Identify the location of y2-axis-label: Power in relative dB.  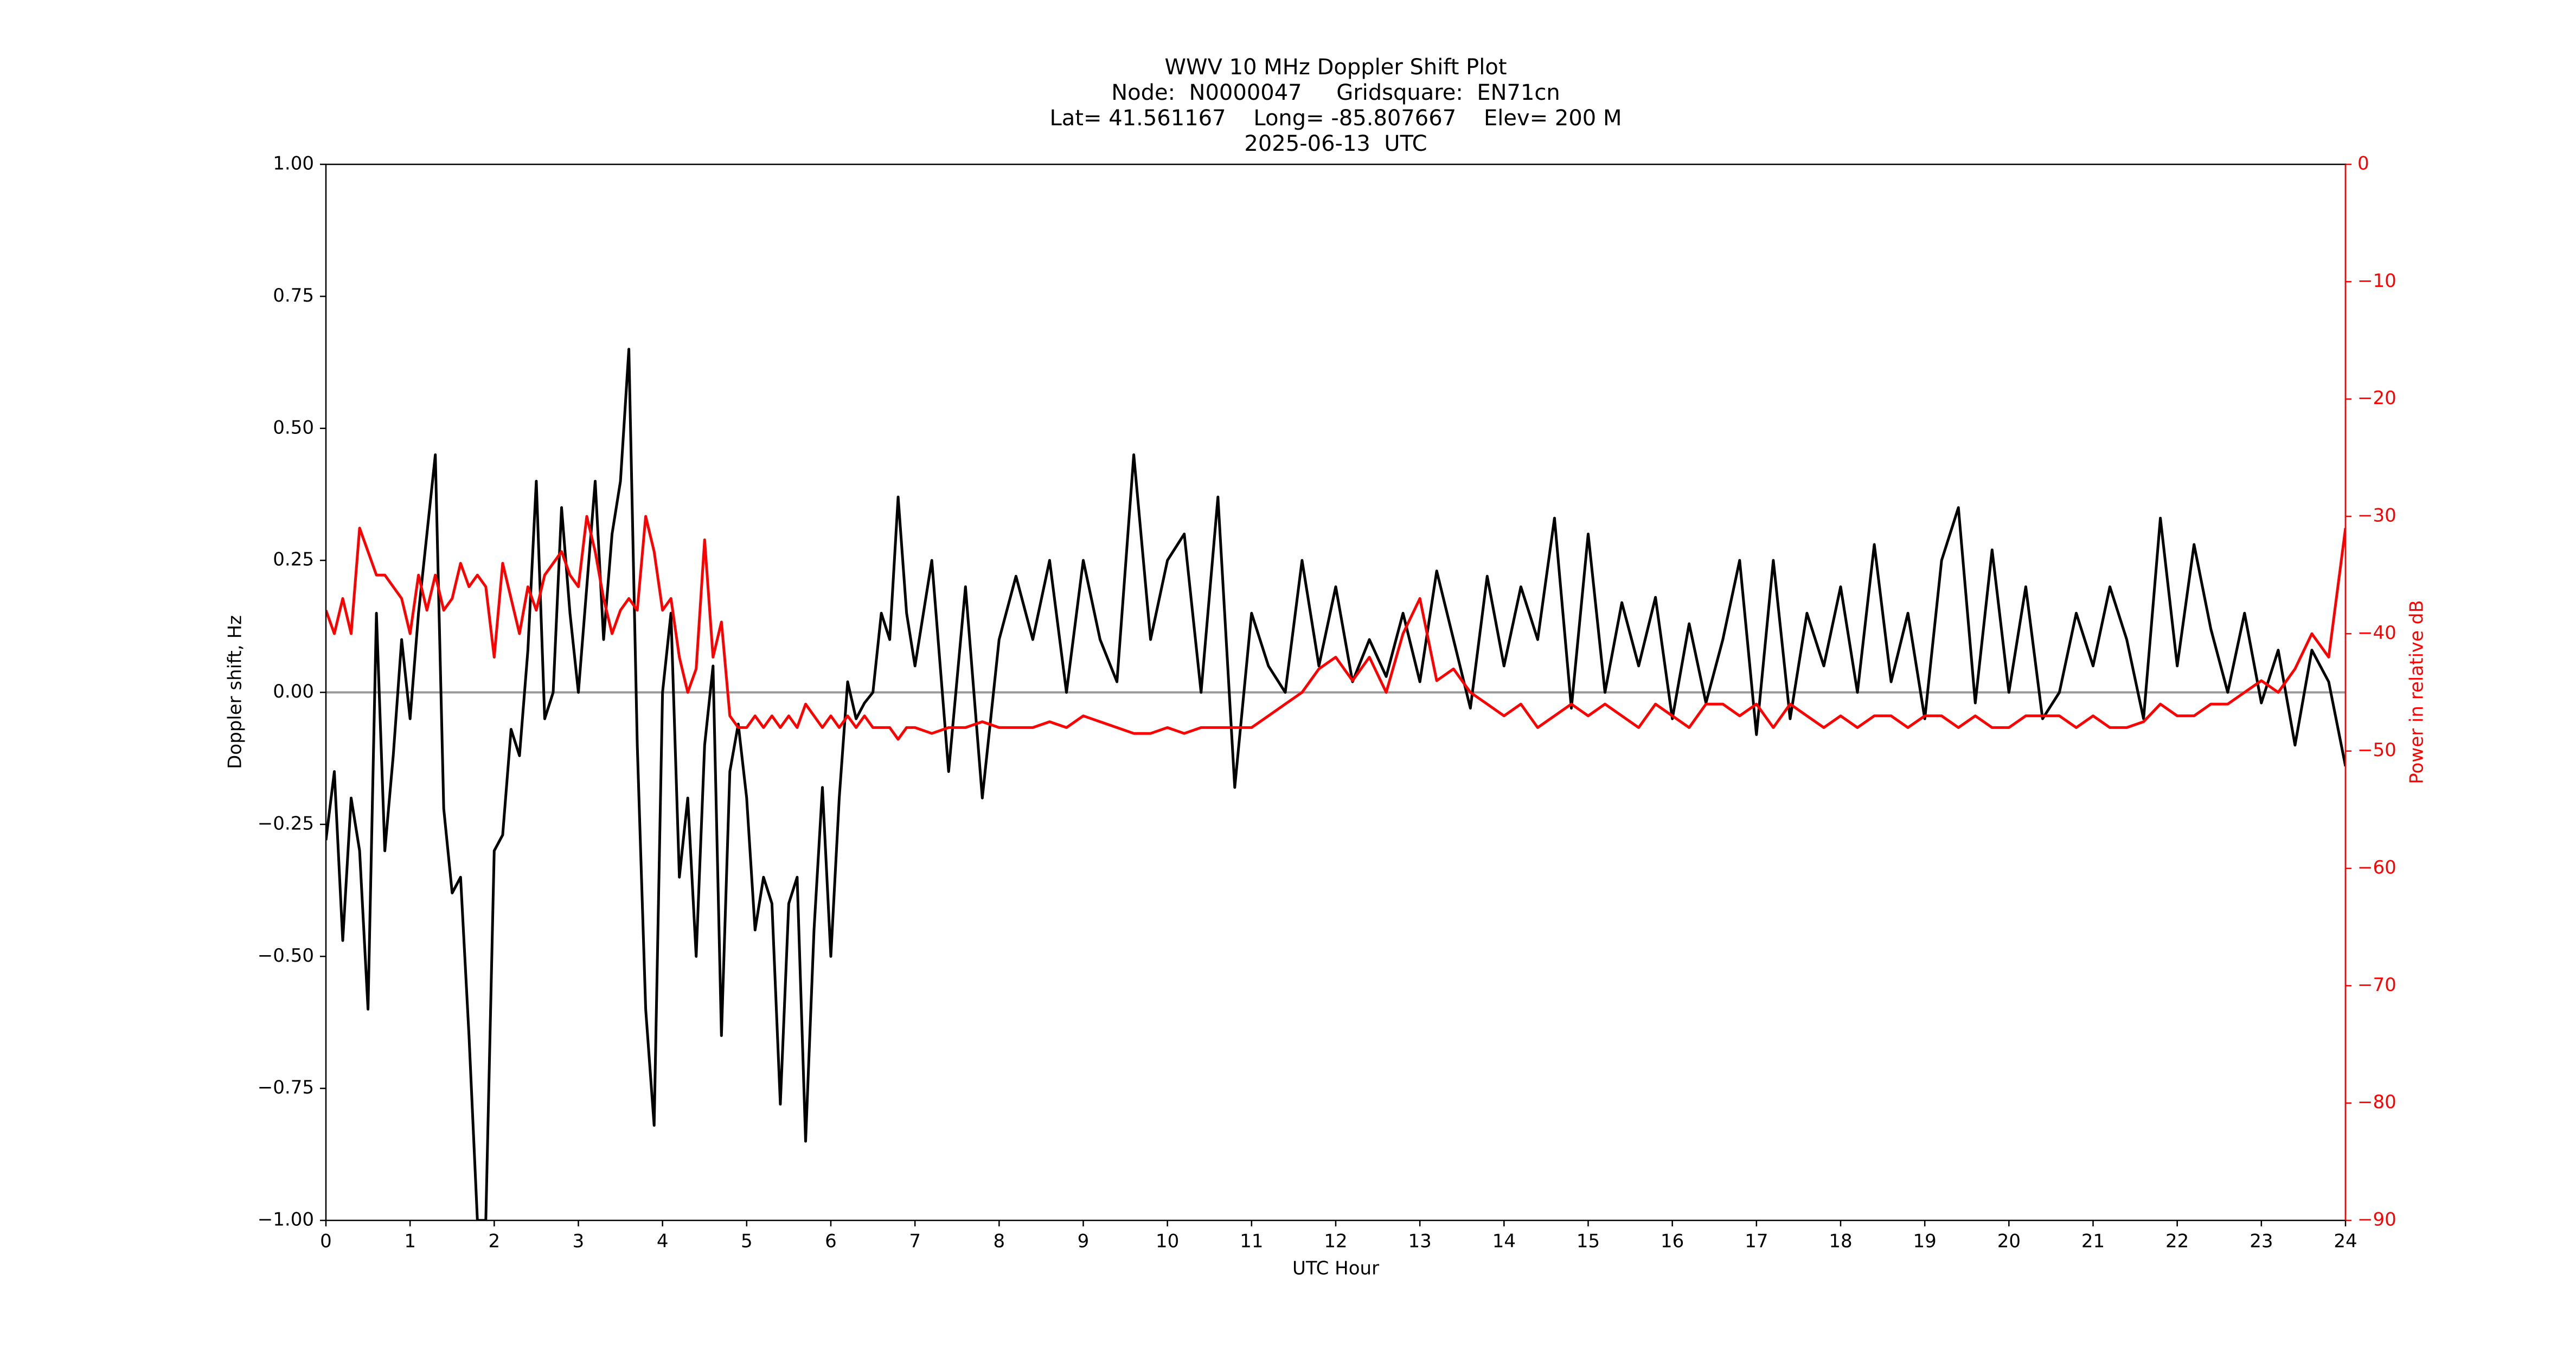
(2417, 692).